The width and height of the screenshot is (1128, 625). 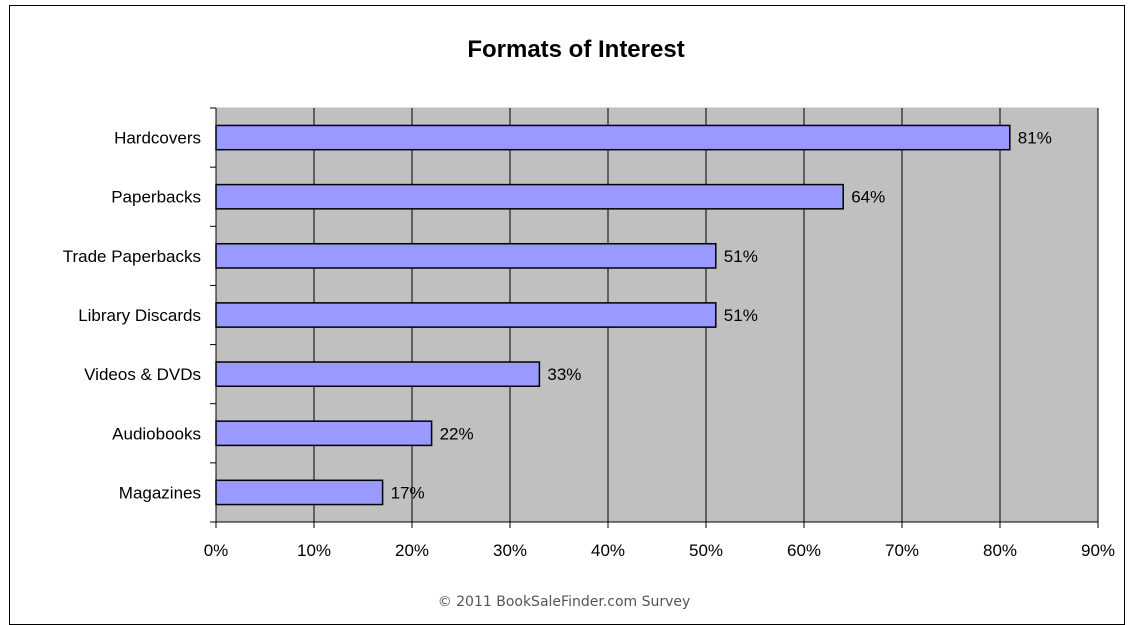 I want to click on x-tick-label: 60%, so click(x=804, y=550).